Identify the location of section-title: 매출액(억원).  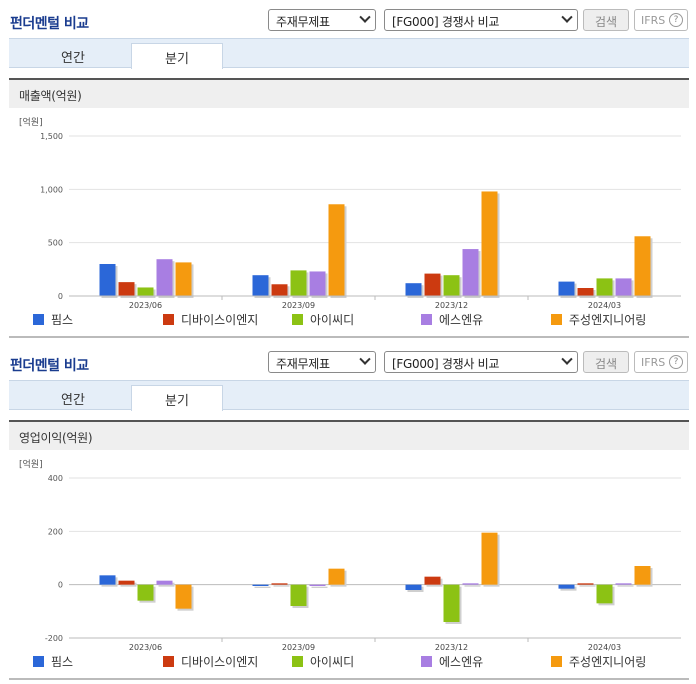
(50, 96).